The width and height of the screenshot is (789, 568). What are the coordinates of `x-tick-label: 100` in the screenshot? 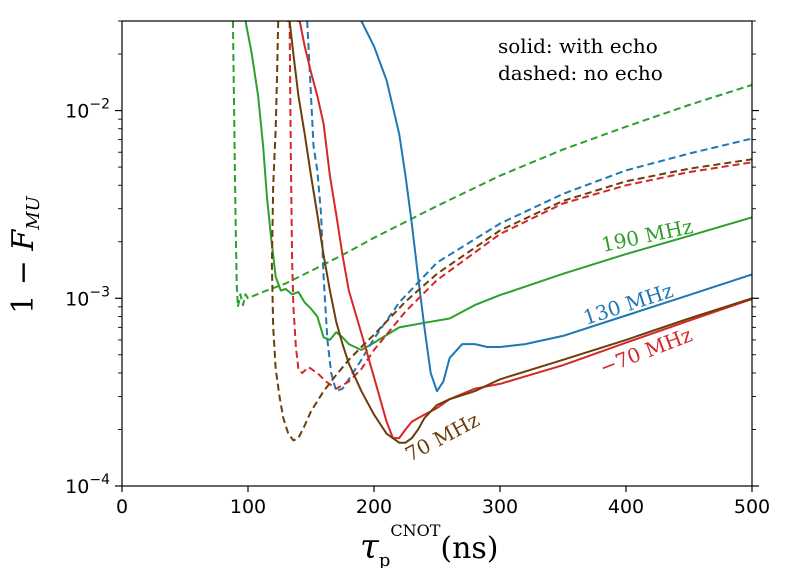 It's located at (248, 507).